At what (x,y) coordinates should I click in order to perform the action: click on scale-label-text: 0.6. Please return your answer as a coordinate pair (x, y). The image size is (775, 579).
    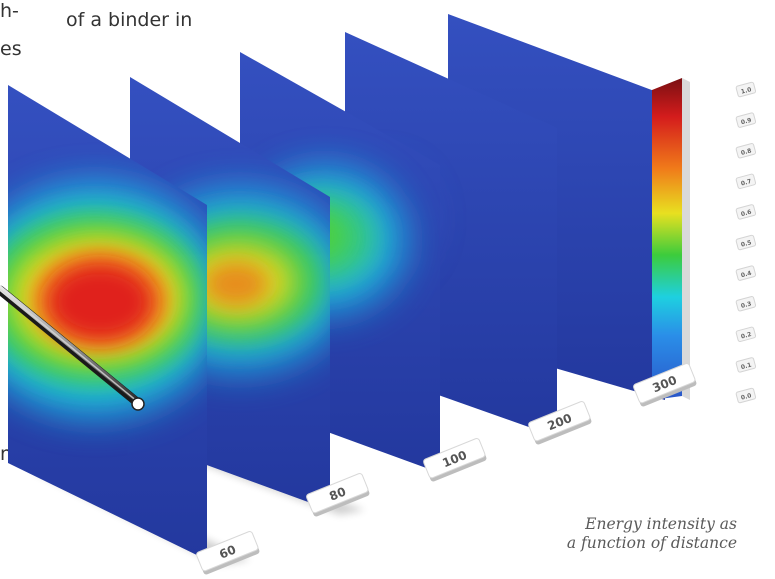
    Looking at the image, I should click on (746, 214).